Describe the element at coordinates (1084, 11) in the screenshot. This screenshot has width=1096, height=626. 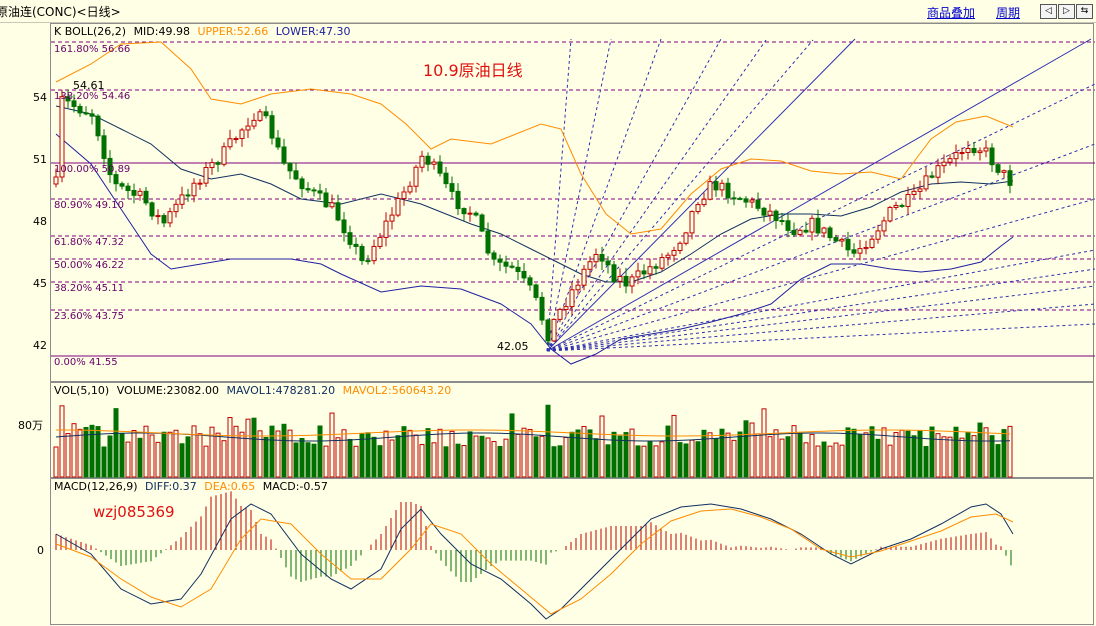
I see `nav-expand-icon: ⇆` at that location.